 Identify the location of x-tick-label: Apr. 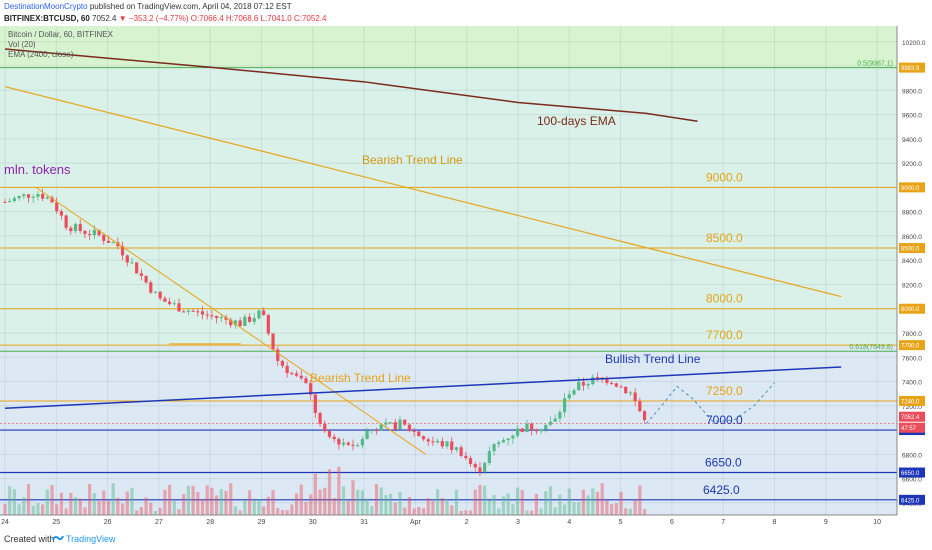
(416, 522).